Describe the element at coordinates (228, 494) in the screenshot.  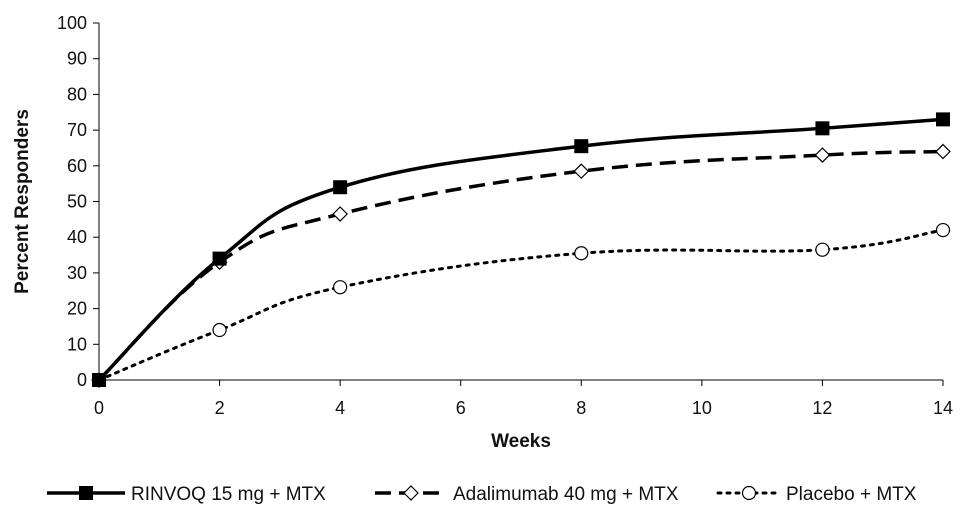
I see `legend-label: RINVOQ 15 mg + MTX` at that location.